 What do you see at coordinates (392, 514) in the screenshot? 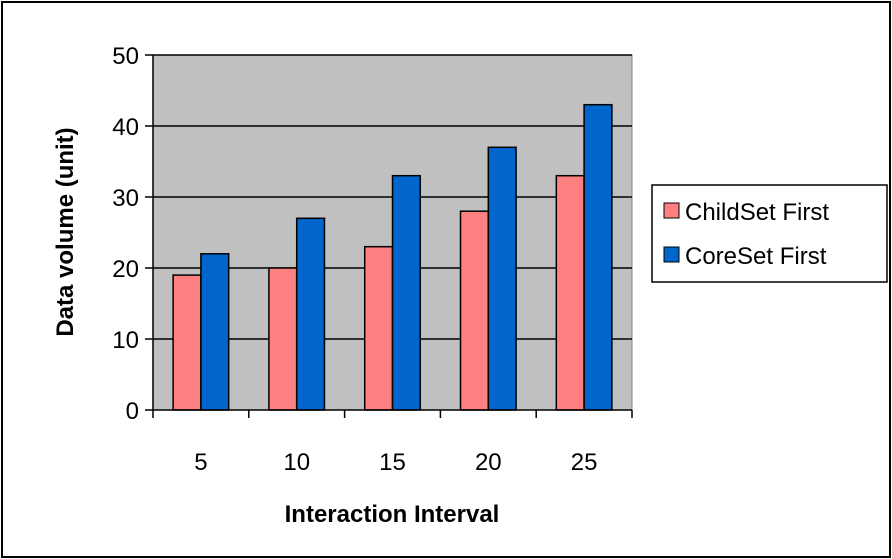
I see `x-axis-title: Interaction Interval` at bounding box center [392, 514].